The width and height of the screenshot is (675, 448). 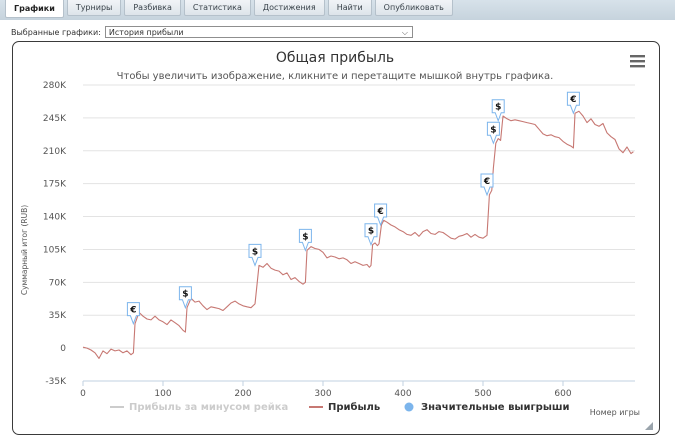 What do you see at coordinates (242, 394) in the screenshot?
I see `x-tick-label: 200` at bounding box center [242, 394].